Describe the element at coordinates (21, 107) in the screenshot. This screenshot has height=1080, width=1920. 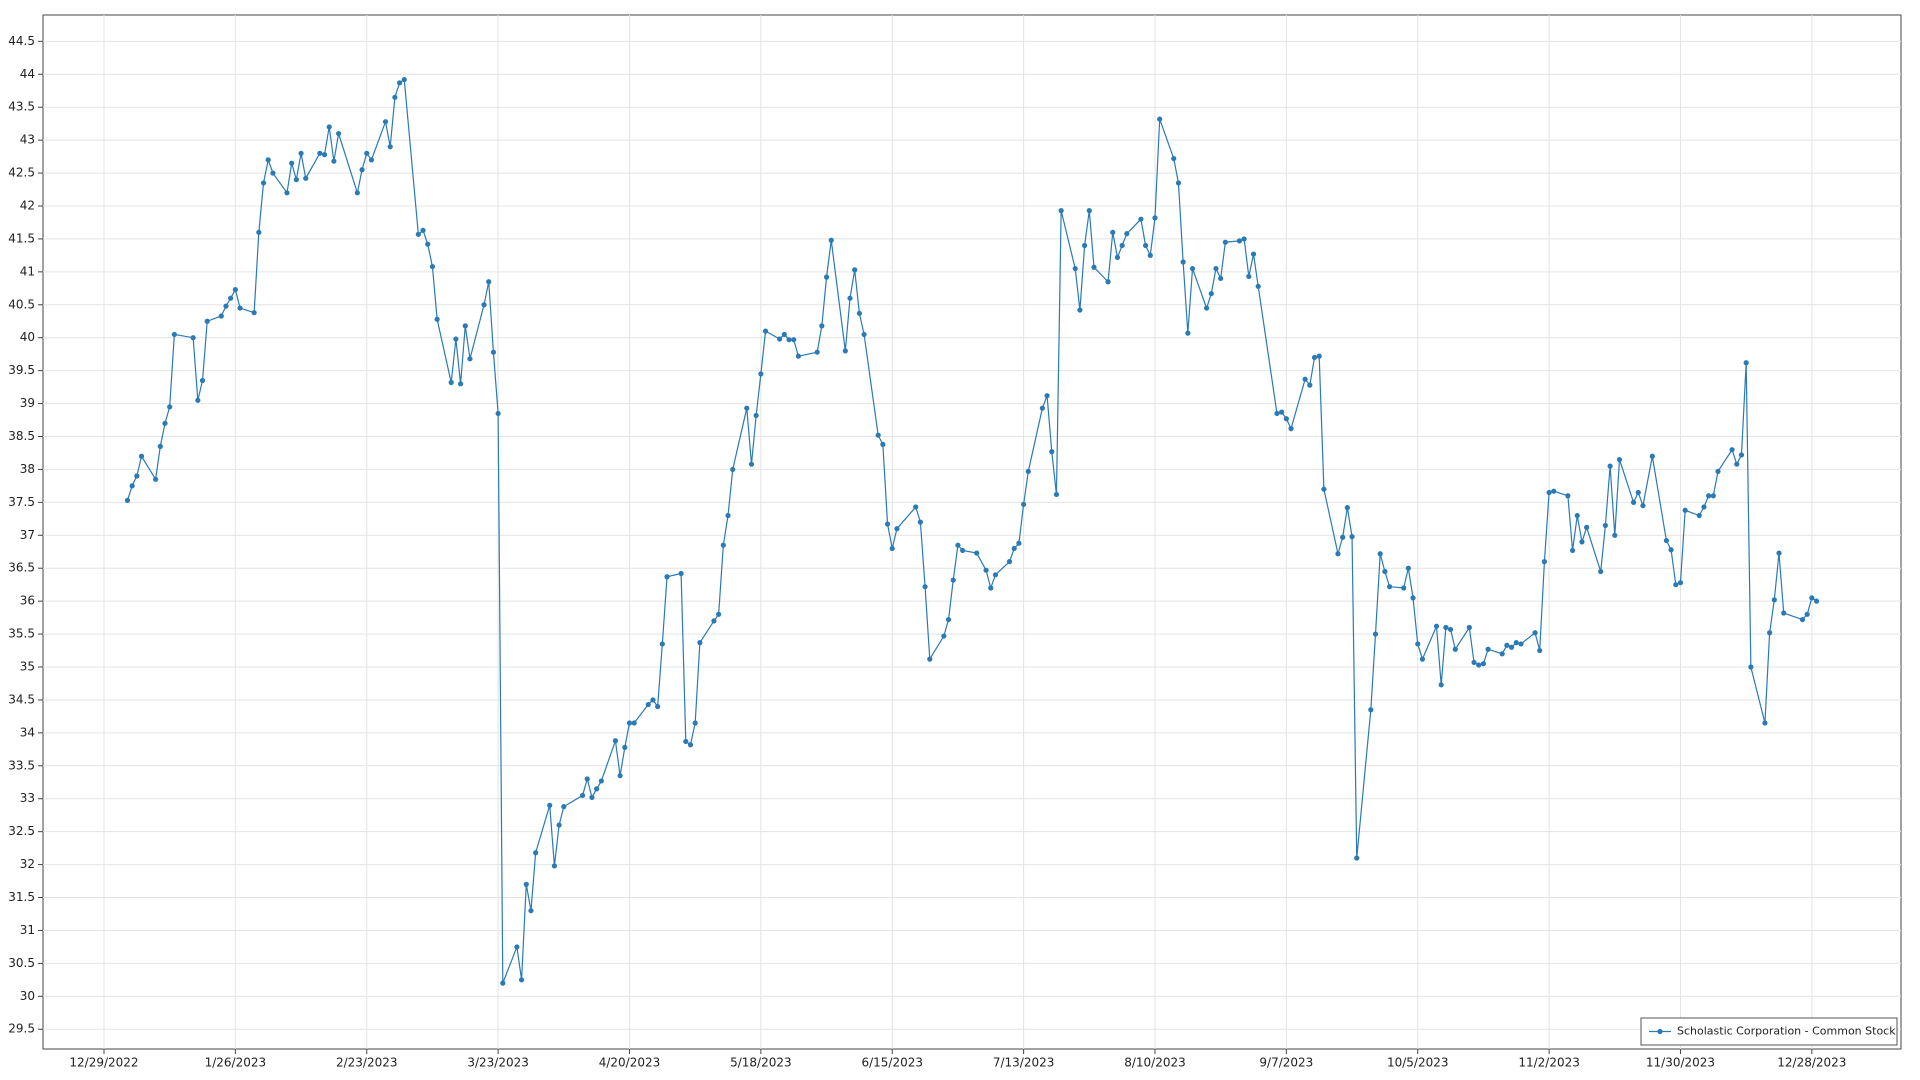
I see `y-tick-label: 43.5` at that location.